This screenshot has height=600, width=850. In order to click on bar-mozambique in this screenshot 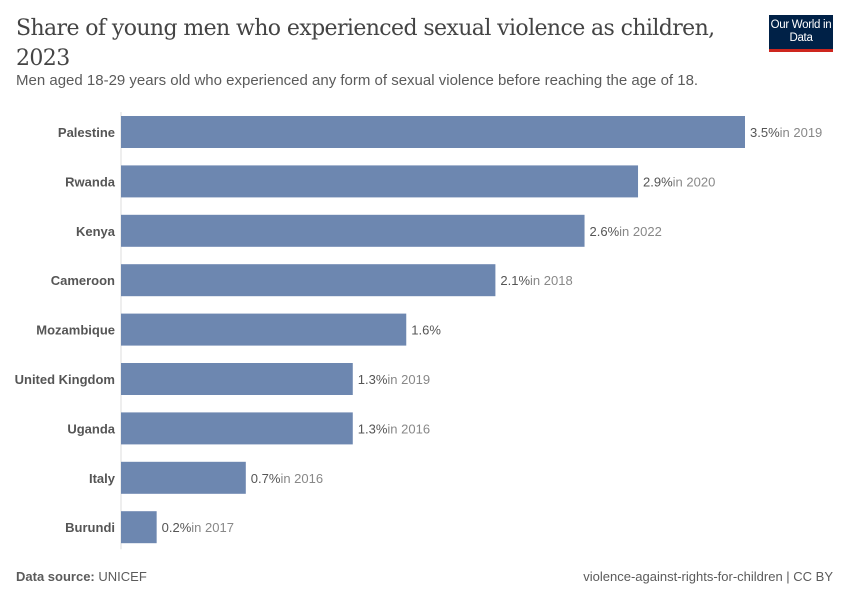, I will do `click(264, 329)`.